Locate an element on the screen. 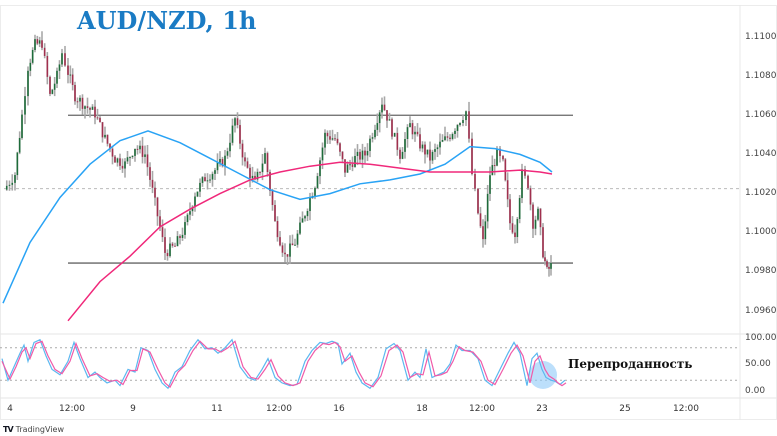 This screenshot has width=777, height=436. tradingview-logo-icon: TV is located at coordinates (8, 429).